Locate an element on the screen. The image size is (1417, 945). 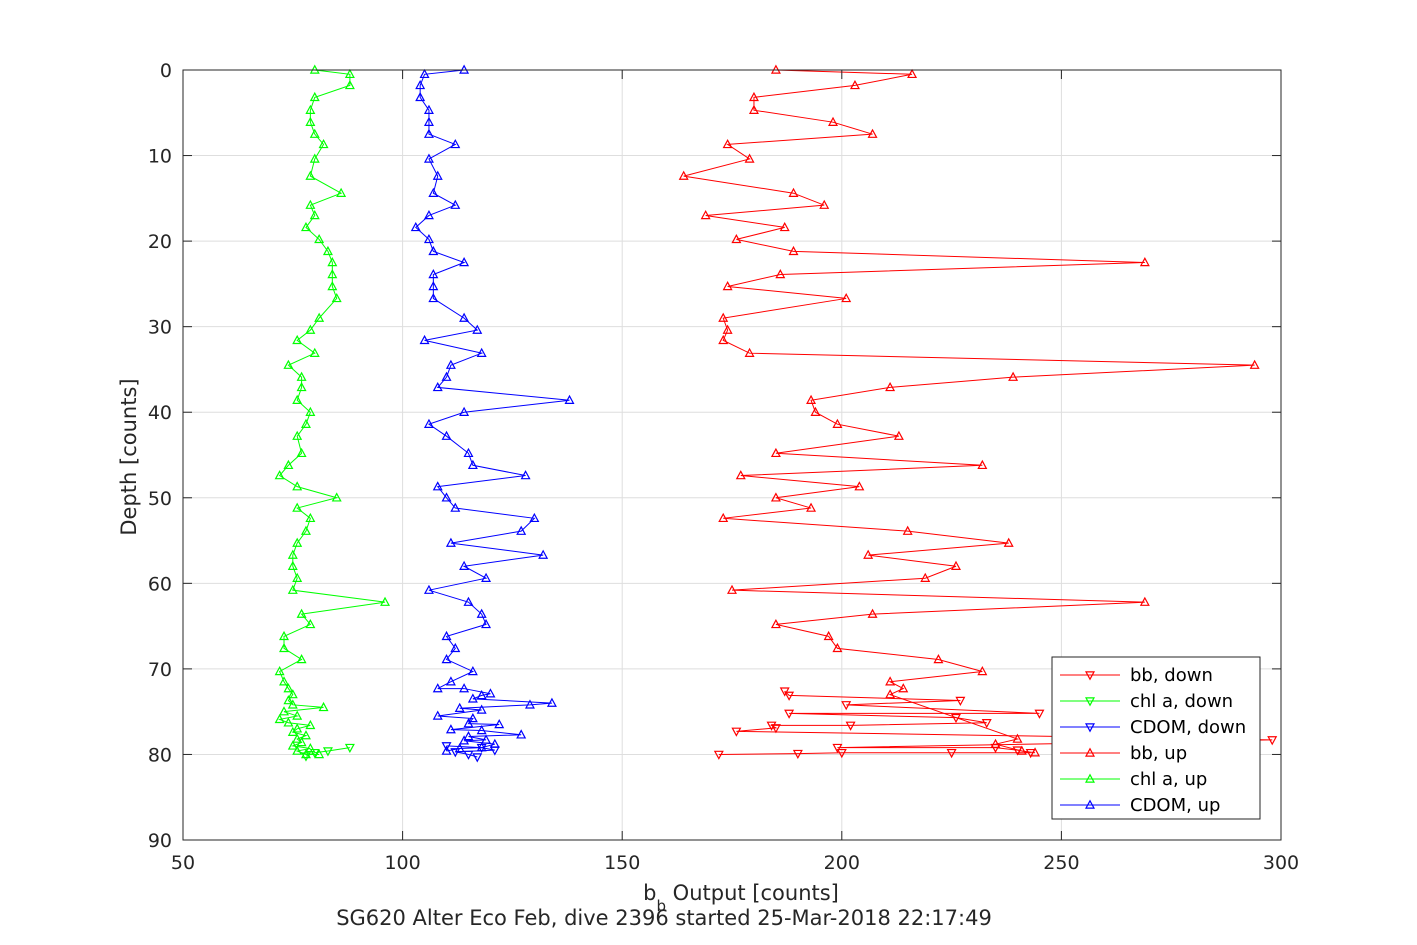
y-tick-label: 60 is located at coordinates (160, 584).